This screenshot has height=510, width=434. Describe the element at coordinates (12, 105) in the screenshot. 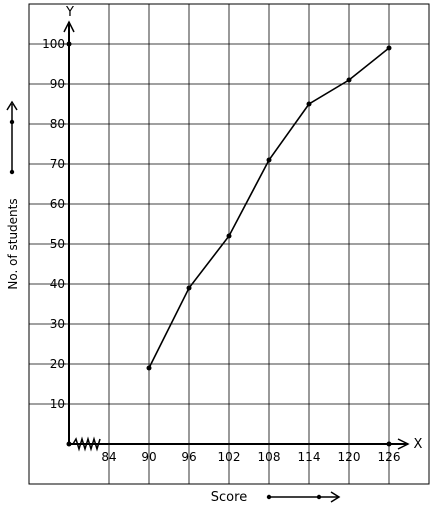

I see `y-direction-arrowhead` at that location.